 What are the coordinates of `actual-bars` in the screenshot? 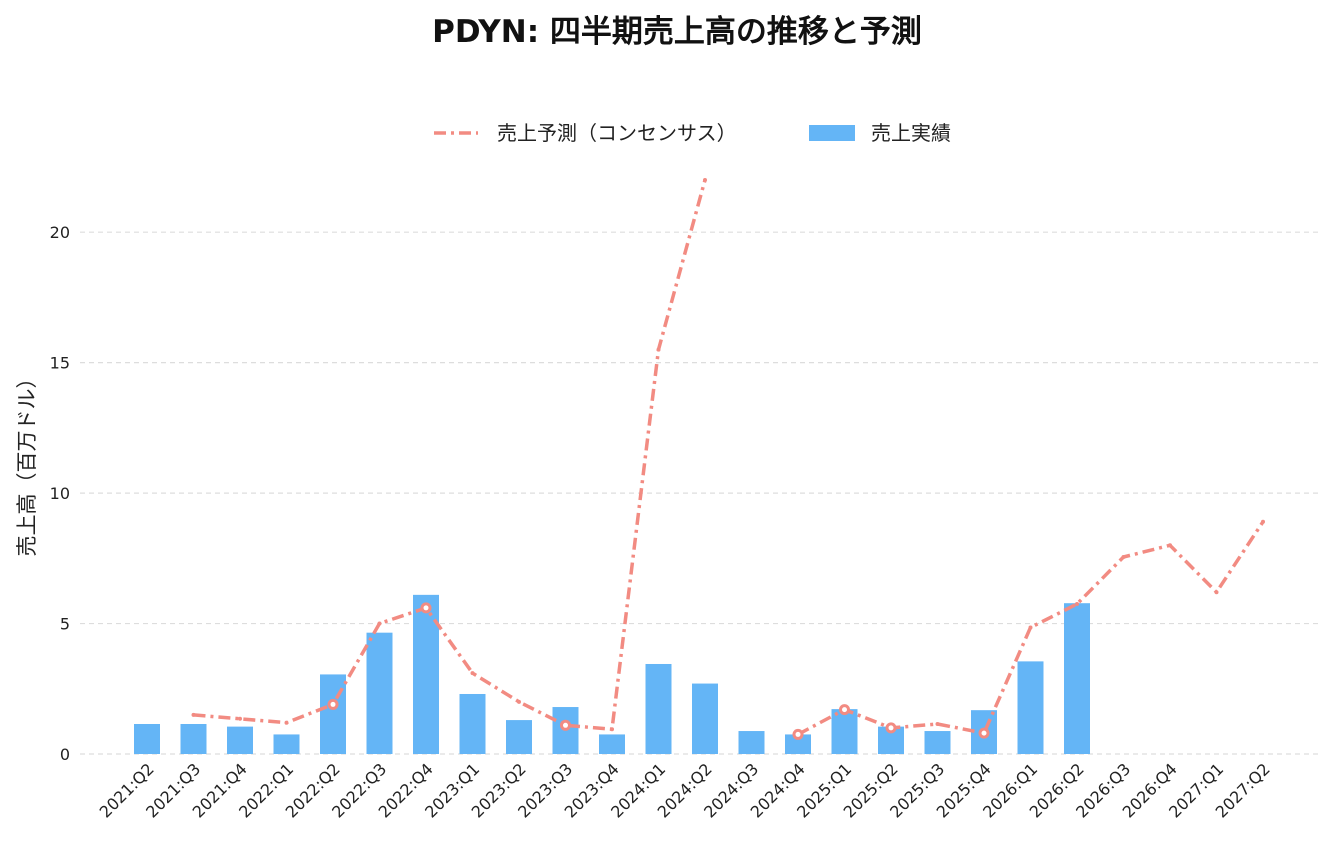 It's located at (612, 674).